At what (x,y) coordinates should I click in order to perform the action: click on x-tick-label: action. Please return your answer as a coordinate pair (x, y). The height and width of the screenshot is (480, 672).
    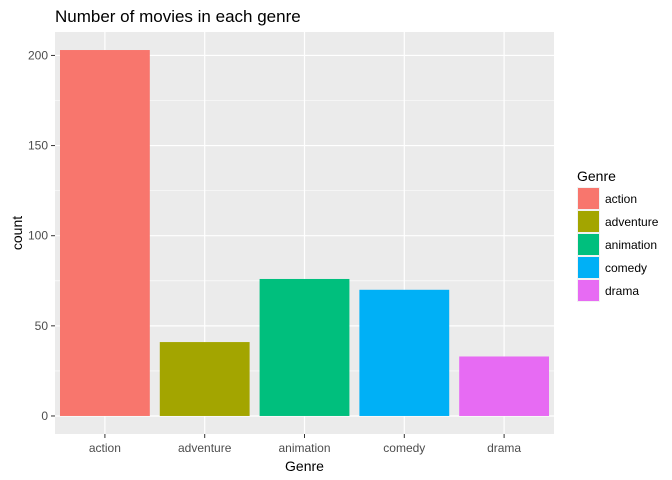
    Looking at the image, I should click on (105, 448).